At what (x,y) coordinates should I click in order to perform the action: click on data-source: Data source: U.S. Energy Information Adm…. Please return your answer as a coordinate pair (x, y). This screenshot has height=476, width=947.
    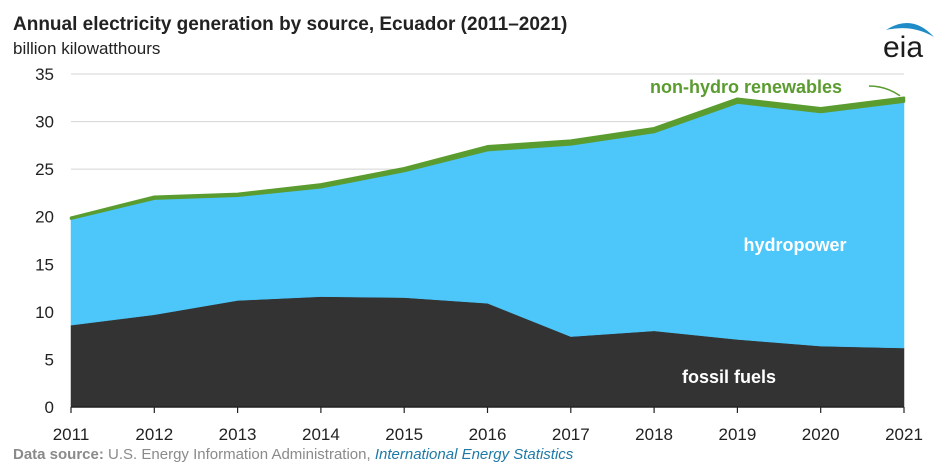
    Looking at the image, I should click on (293, 454).